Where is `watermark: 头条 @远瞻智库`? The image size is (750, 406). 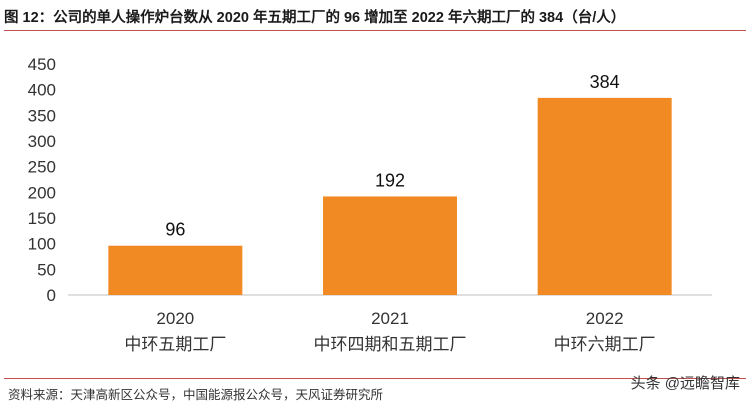
watermark: 头条 @远瞻智库 is located at coordinates (685, 383).